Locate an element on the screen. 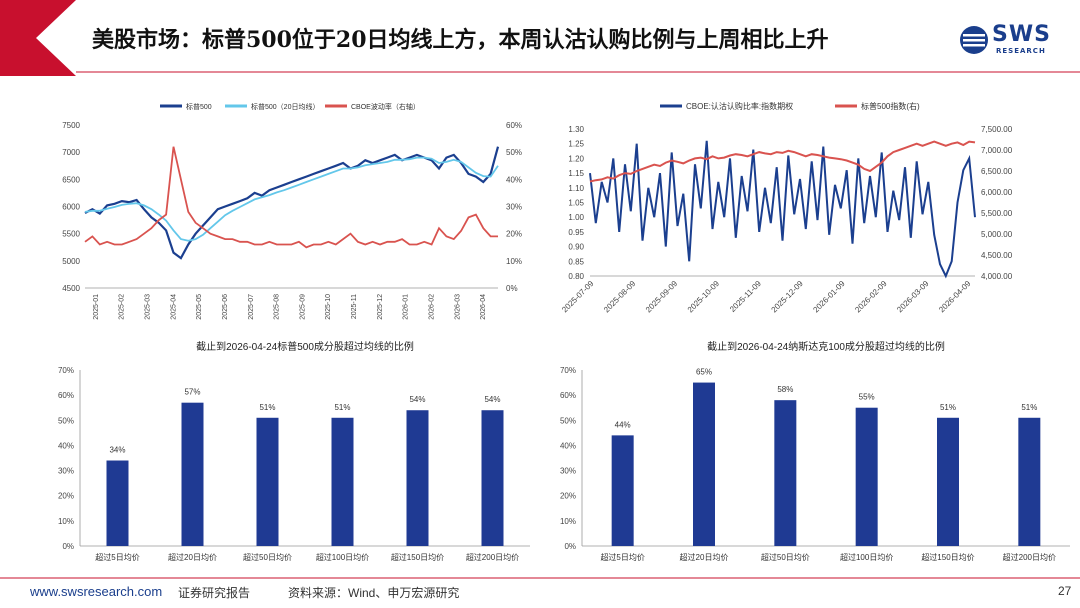 This screenshot has height=608, width=1080. logo-wordmark: SWS is located at coordinates (1021, 34).